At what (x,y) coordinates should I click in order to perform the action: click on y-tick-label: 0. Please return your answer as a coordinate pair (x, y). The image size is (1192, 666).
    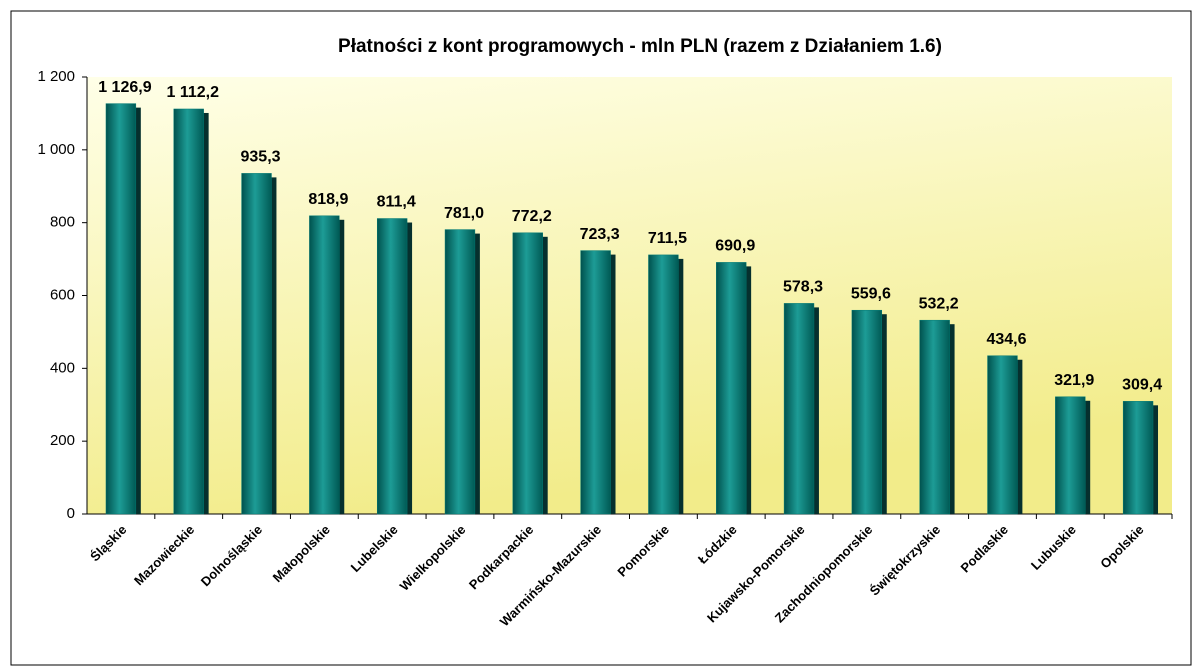
    Looking at the image, I should click on (71, 513).